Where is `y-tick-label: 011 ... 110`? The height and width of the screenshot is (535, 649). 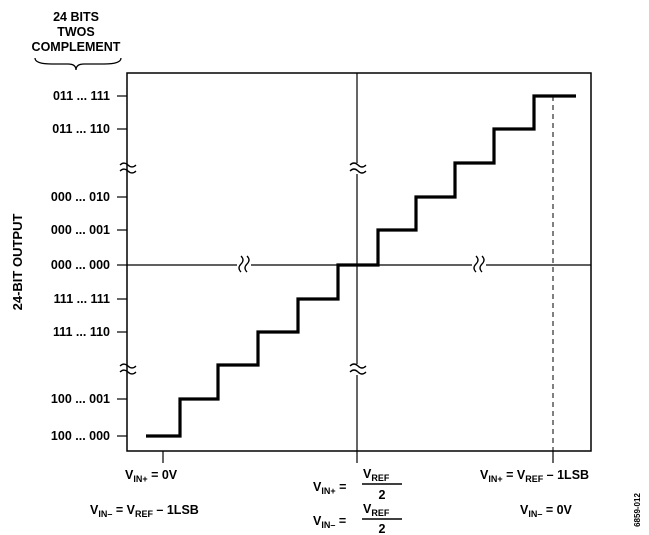 y-tick-label: 011 ... 110 is located at coordinates (81, 129).